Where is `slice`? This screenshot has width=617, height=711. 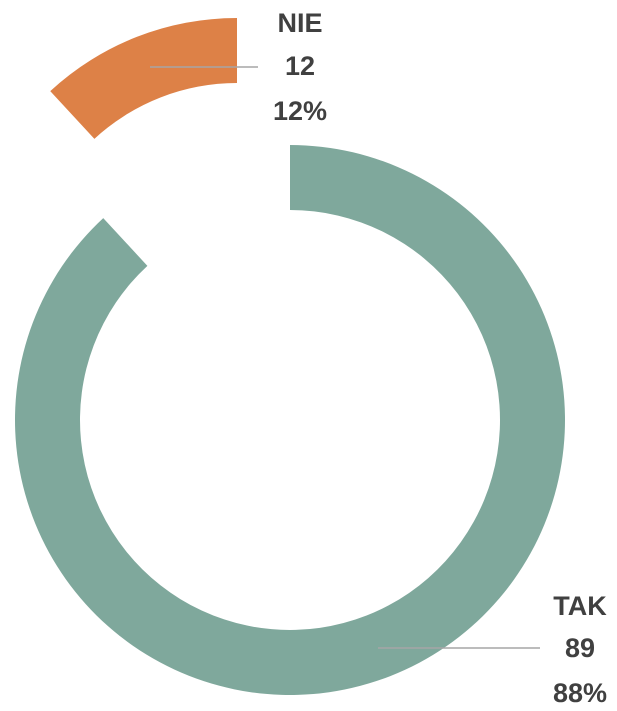 slice is located at coordinates (143, 78).